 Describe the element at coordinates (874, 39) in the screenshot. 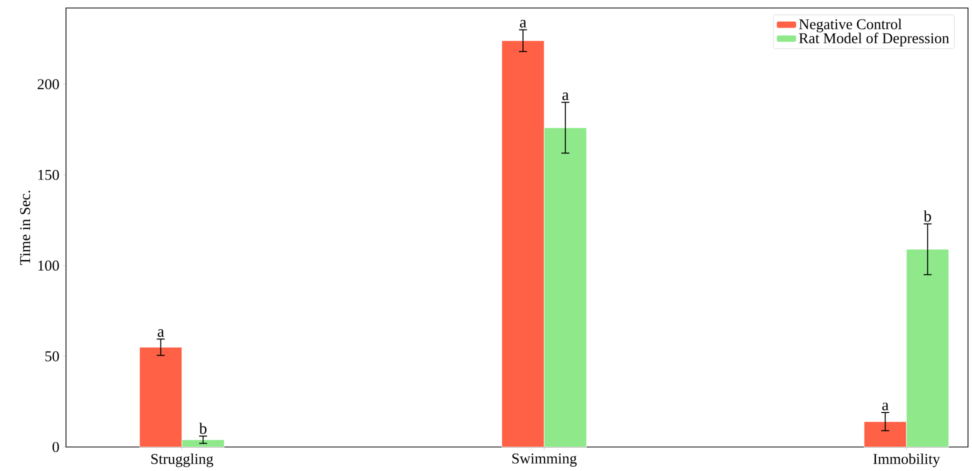

I see `legend-label: Rat Model of Depression` at that location.